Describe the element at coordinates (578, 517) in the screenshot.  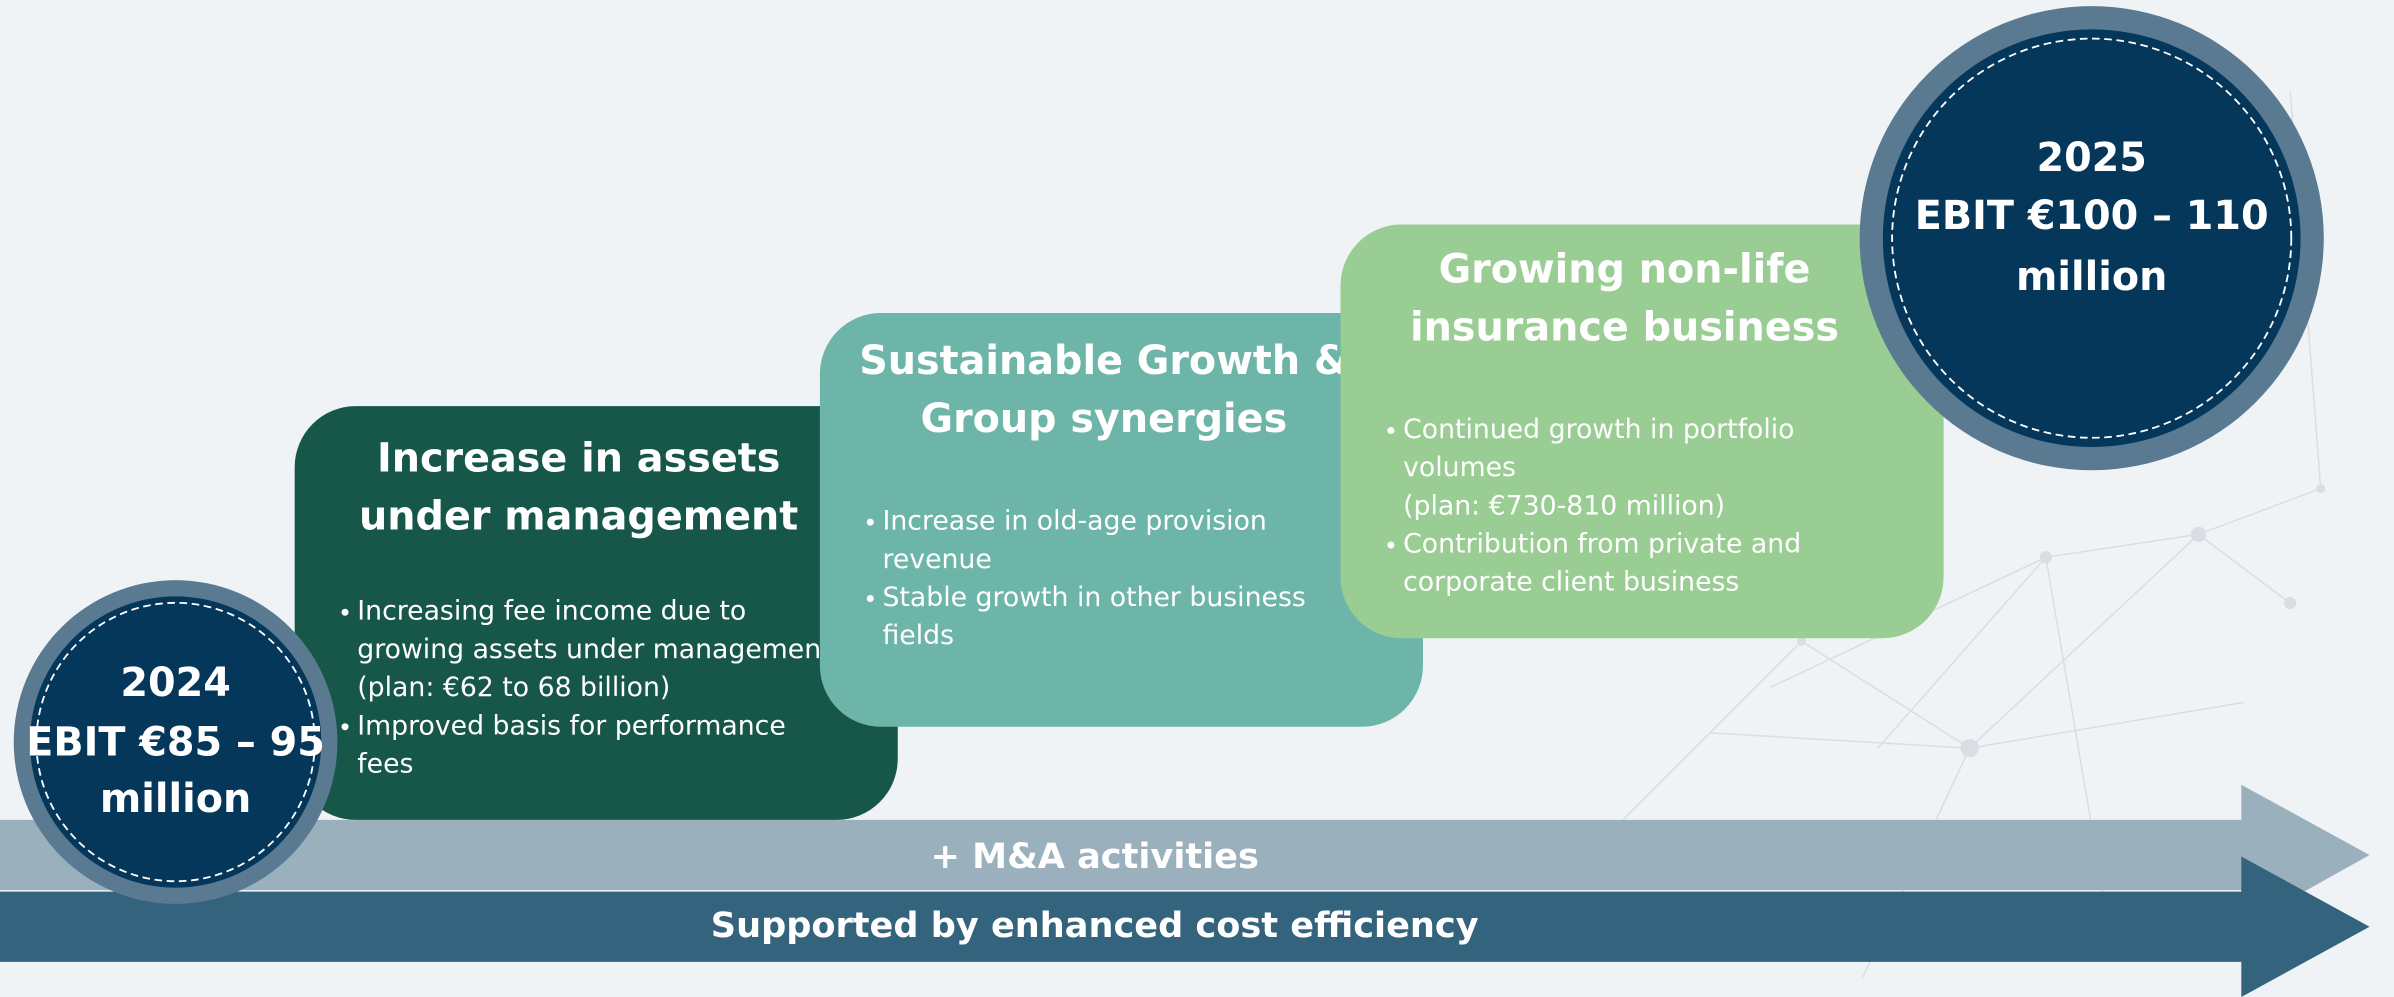
I see `card-title: under management` at that location.